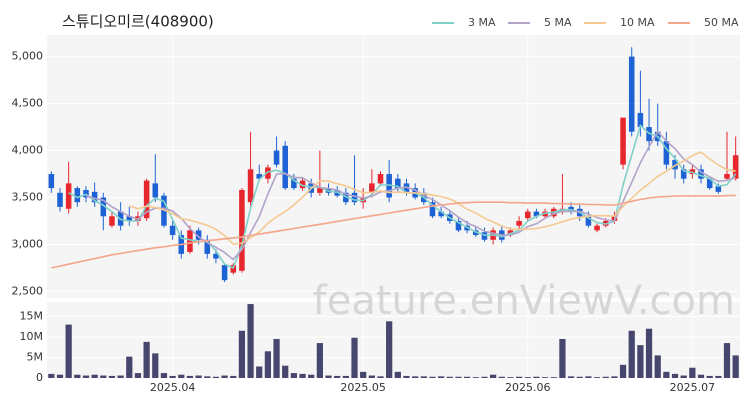 The image size is (750, 404). What do you see at coordinates (693, 387) in the screenshot?
I see `x-tick-label: 2025.07` at bounding box center [693, 387].